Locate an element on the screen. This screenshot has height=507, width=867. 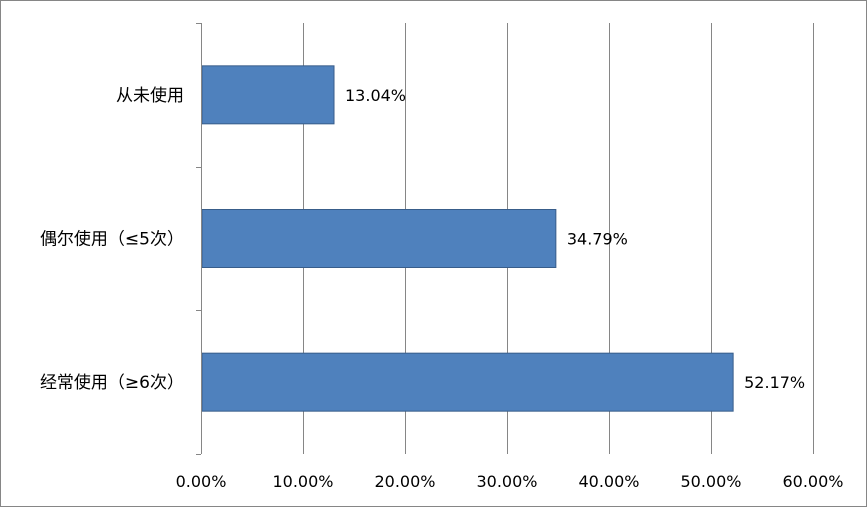
category-label: 从未使用 is located at coordinates (150, 95).